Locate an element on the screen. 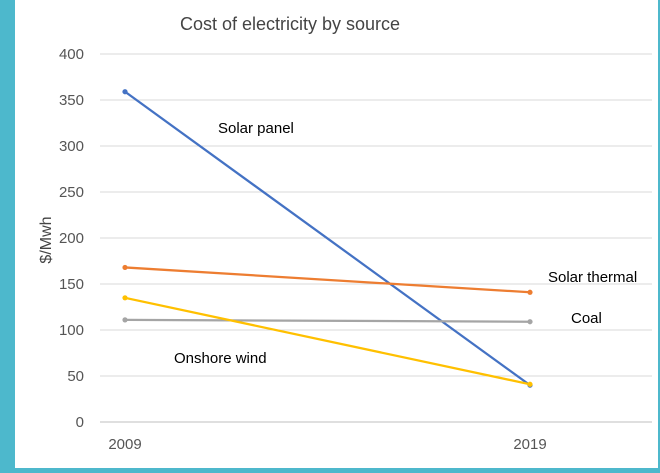  y-axis-tick-labels: 0 50 100 150 200 250 300 350 400 is located at coordinates (71, 238).